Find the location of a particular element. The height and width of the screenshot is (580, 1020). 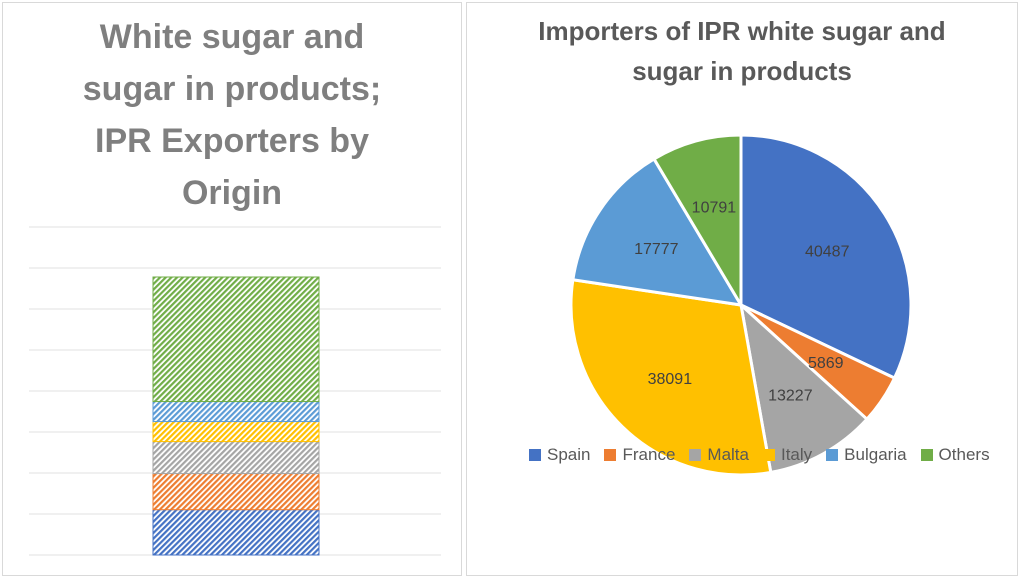

left-title-line-3: IPR Exporters by is located at coordinates (232, 141).